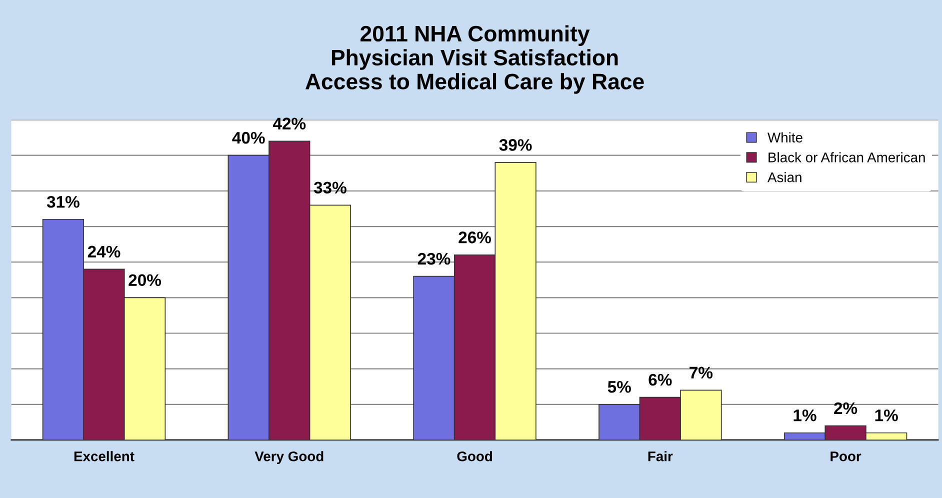 This screenshot has width=942, height=498. I want to click on data-label: 6%, so click(660, 380).